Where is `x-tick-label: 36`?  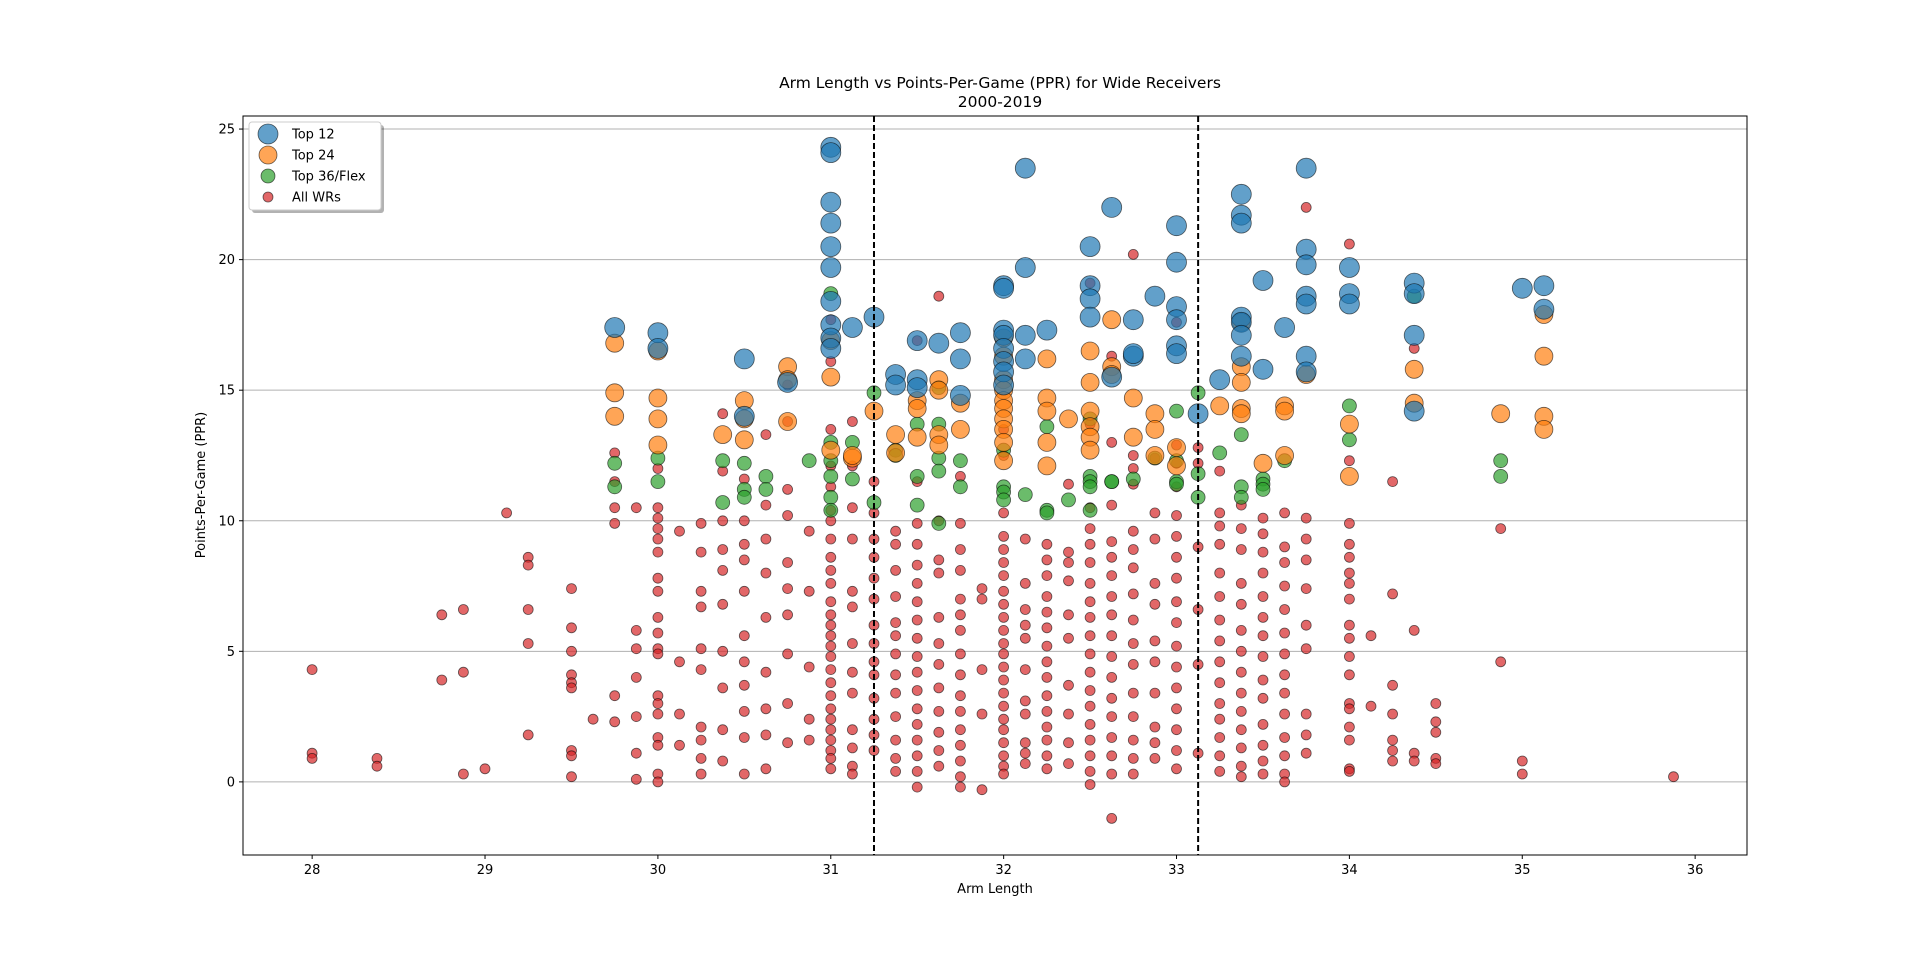 x-tick-label: 36 is located at coordinates (1695, 870).